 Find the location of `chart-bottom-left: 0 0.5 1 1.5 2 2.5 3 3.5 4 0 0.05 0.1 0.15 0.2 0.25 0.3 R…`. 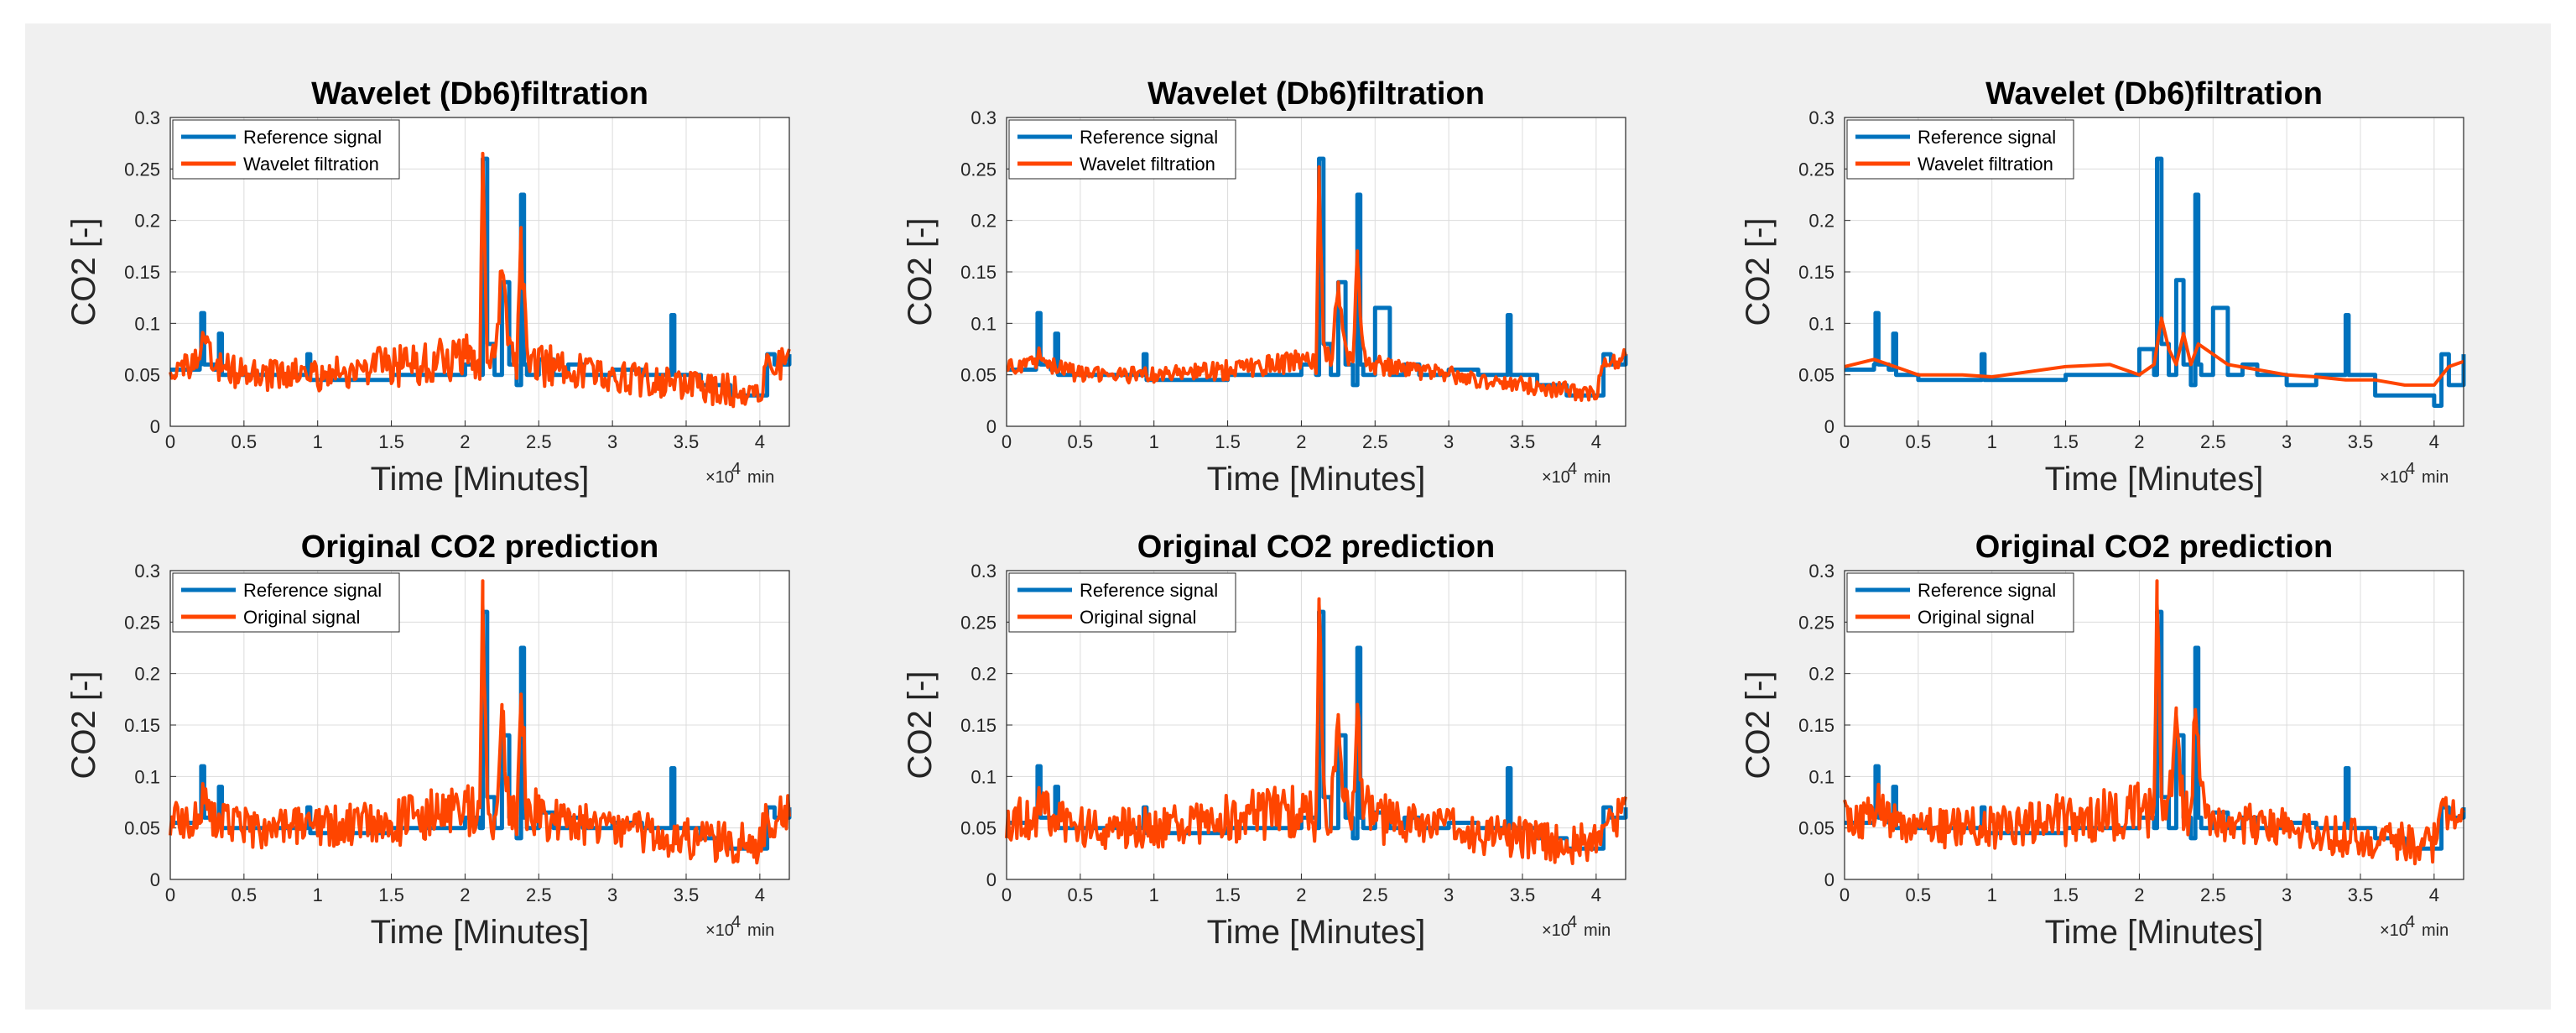

chart-bottom-left: 0 0.5 1 1.5 2 2.5 3 3.5 4 0 0.05 0.1 0.15 0.2 0.25 0.3 R… is located at coordinates (428, 740).